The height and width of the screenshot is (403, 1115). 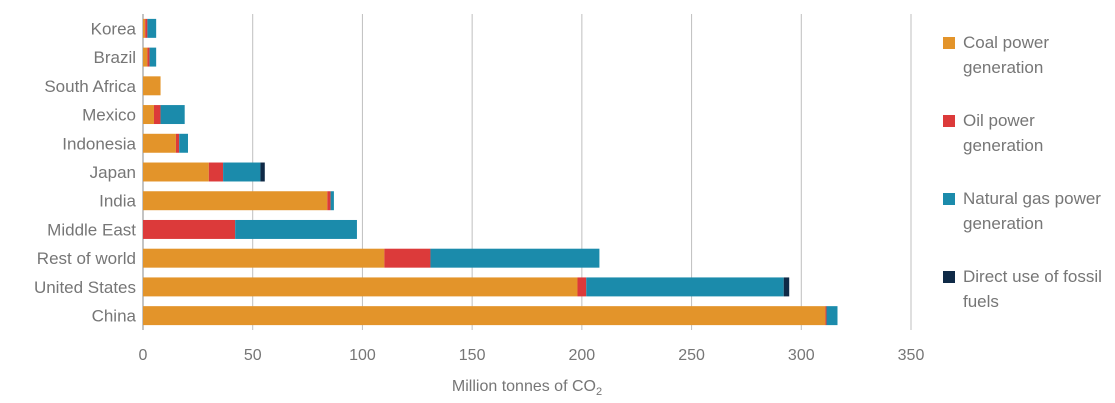 What do you see at coordinates (472, 355) in the screenshot?
I see `x-tick-label: 150` at bounding box center [472, 355].